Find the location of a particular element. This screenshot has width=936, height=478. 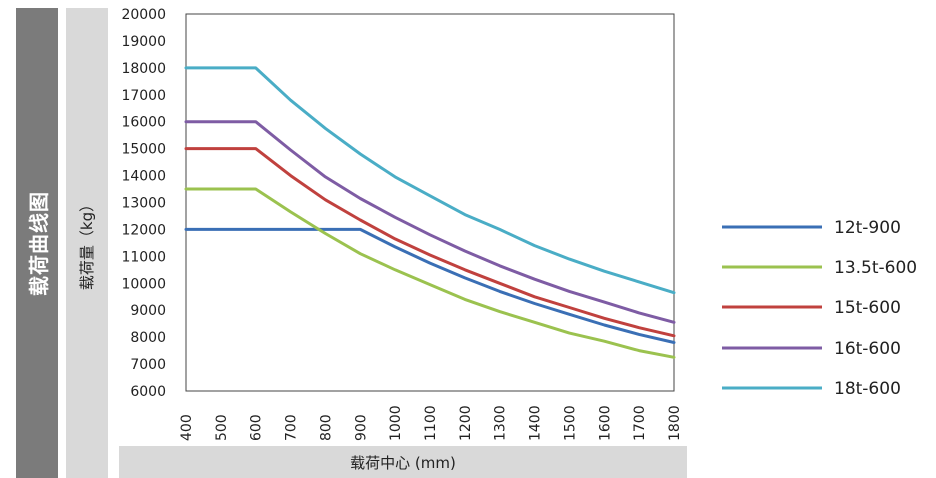

y-tick-label: 6000 is located at coordinates (148, 392).